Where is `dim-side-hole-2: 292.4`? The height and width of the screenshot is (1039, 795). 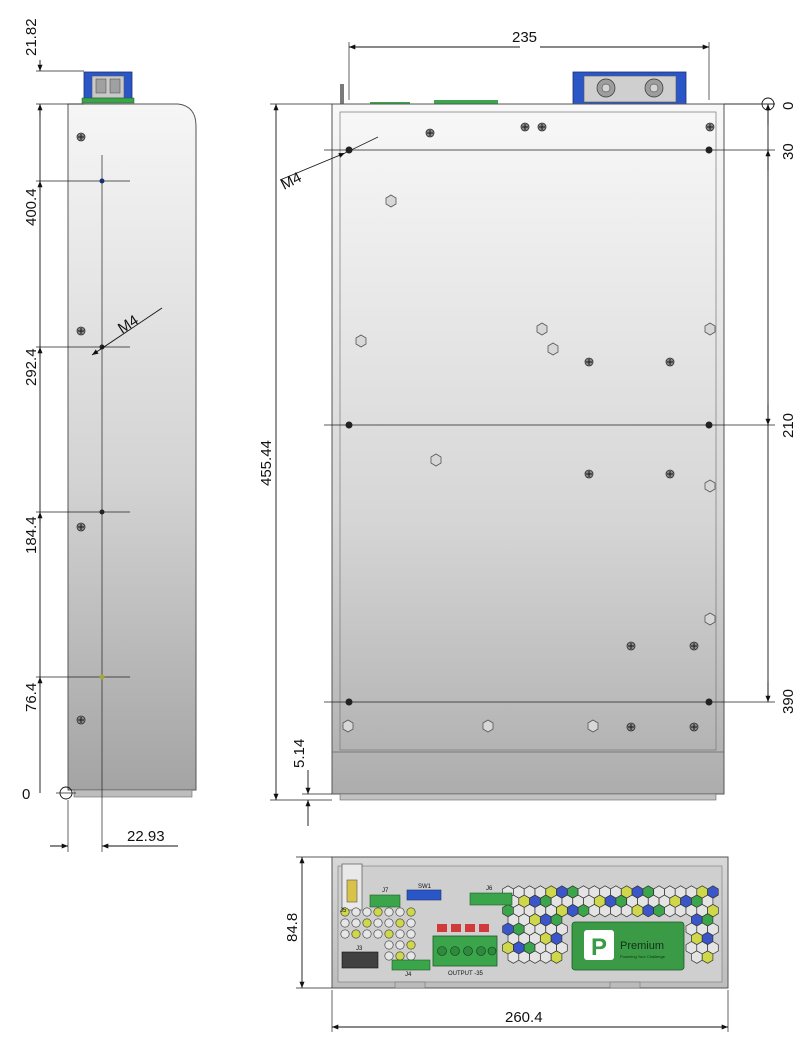 dim-side-hole-2: 292.4 is located at coordinates (31, 367).